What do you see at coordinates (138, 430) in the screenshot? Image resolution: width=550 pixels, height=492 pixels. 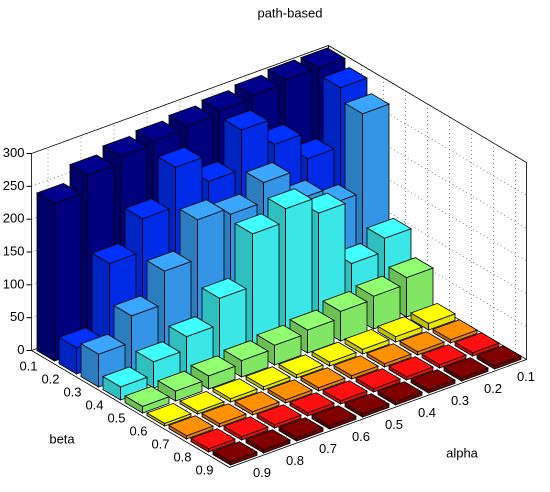 I see `y-tick-label: 0.6` at bounding box center [138, 430].